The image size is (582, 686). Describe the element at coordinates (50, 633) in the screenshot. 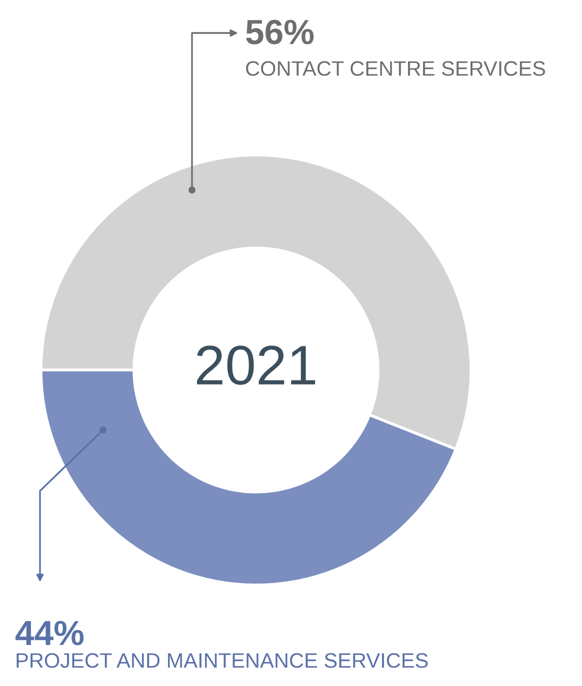

I see `data-label: 44%` at that location.